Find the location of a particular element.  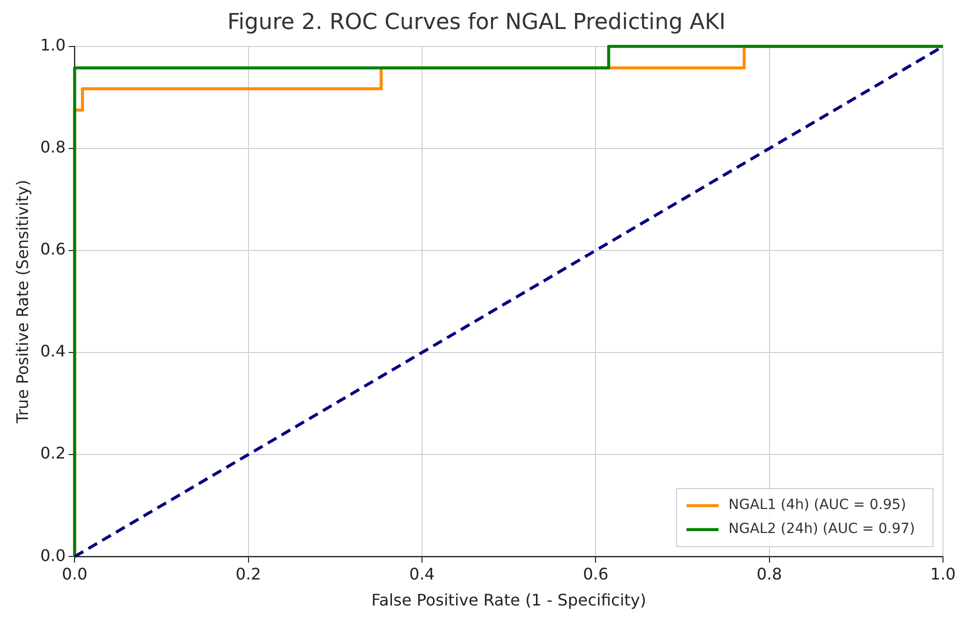

y-tick-label: 0.8 is located at coordinates (53, 147).